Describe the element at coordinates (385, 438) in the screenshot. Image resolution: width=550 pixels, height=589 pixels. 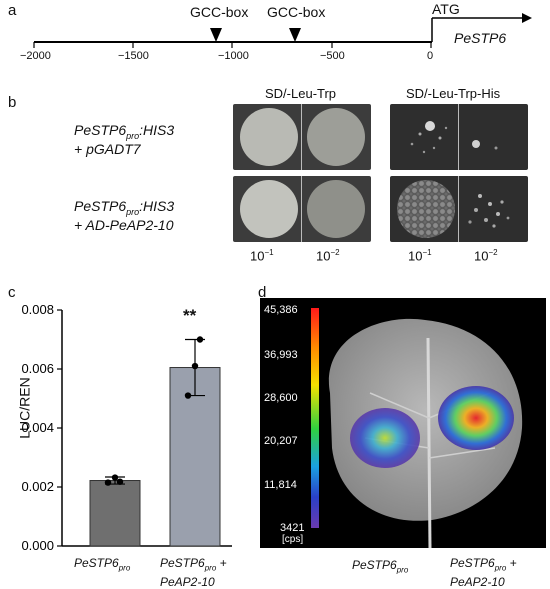
I see `signal-left` at that location.